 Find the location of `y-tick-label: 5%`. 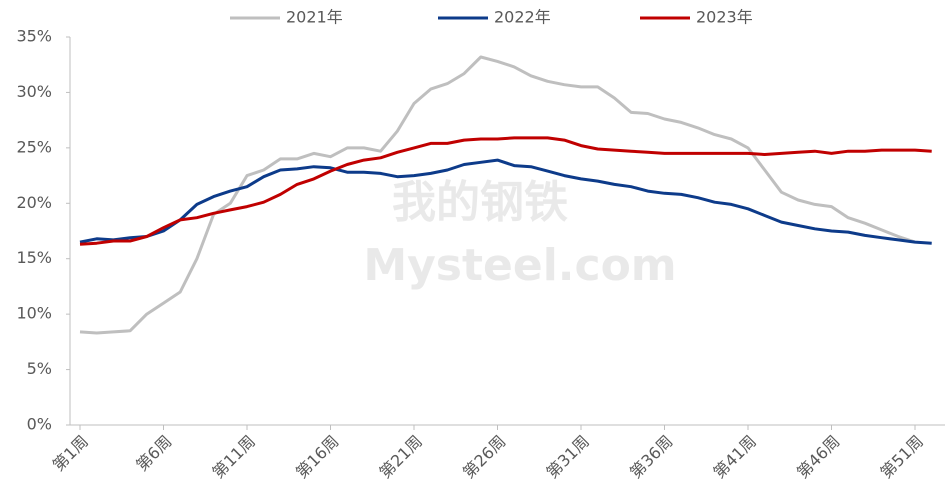

y-tick-label: 5% is located at coordinates (39, 368).